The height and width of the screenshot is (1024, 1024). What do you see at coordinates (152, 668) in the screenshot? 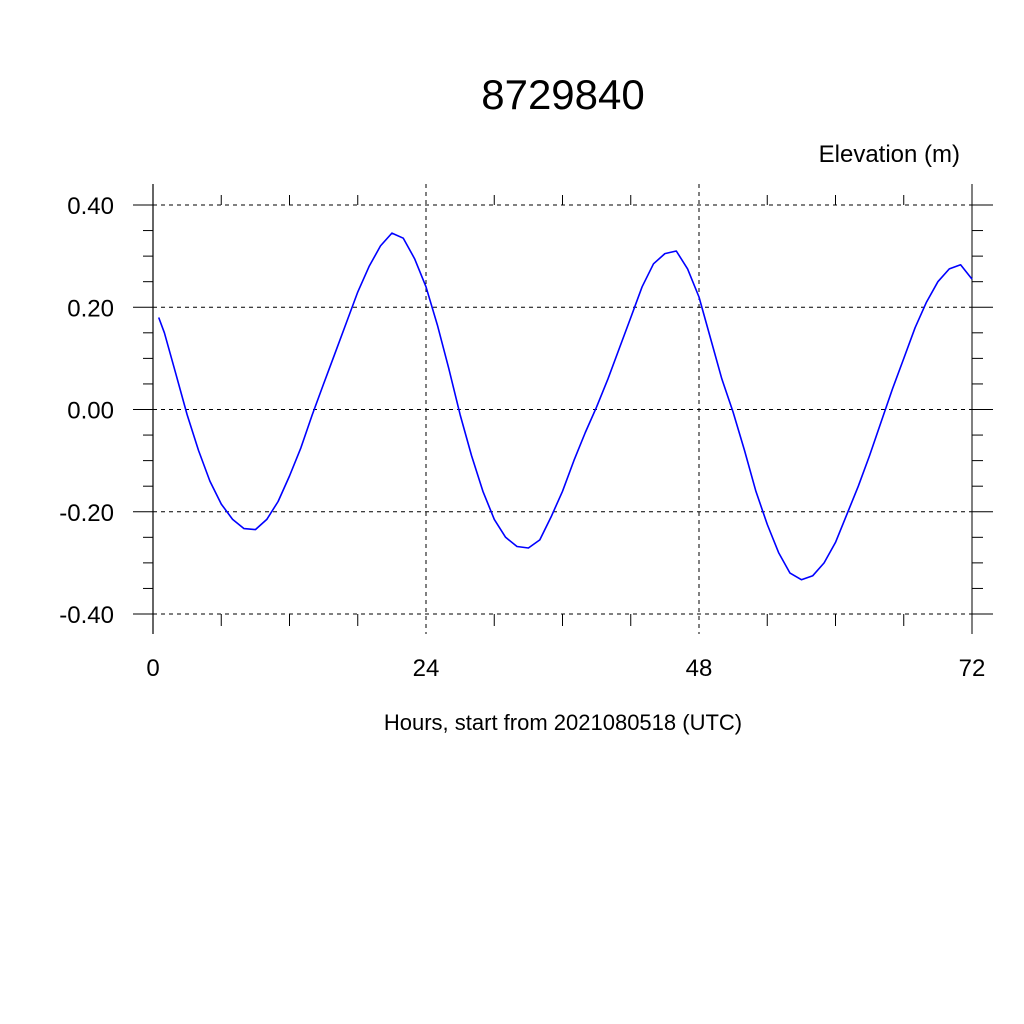
I see `x-tick-label: 0` at bounding box center [152, 668].